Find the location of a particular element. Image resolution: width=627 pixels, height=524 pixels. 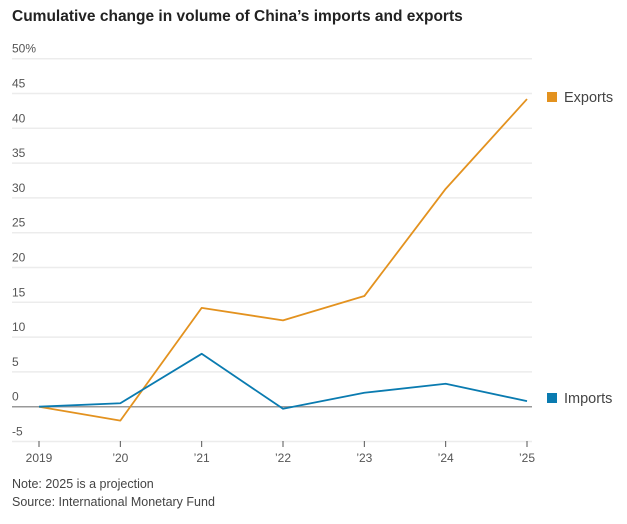

y-tick-label: 10 is located at coordinates (19, 327).